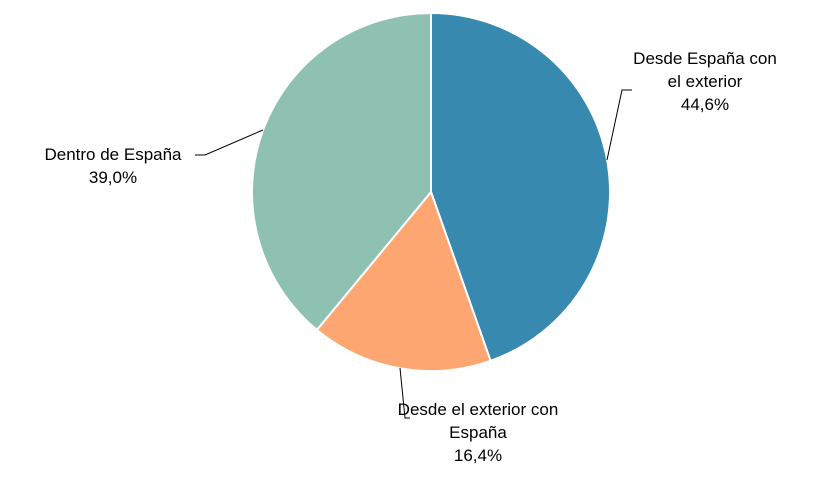 The height and width of the screenshot is (480, 819). Describe the element at coordinates (705, 104) in the screenshot. I see `value-label: 44,6%` at that location.